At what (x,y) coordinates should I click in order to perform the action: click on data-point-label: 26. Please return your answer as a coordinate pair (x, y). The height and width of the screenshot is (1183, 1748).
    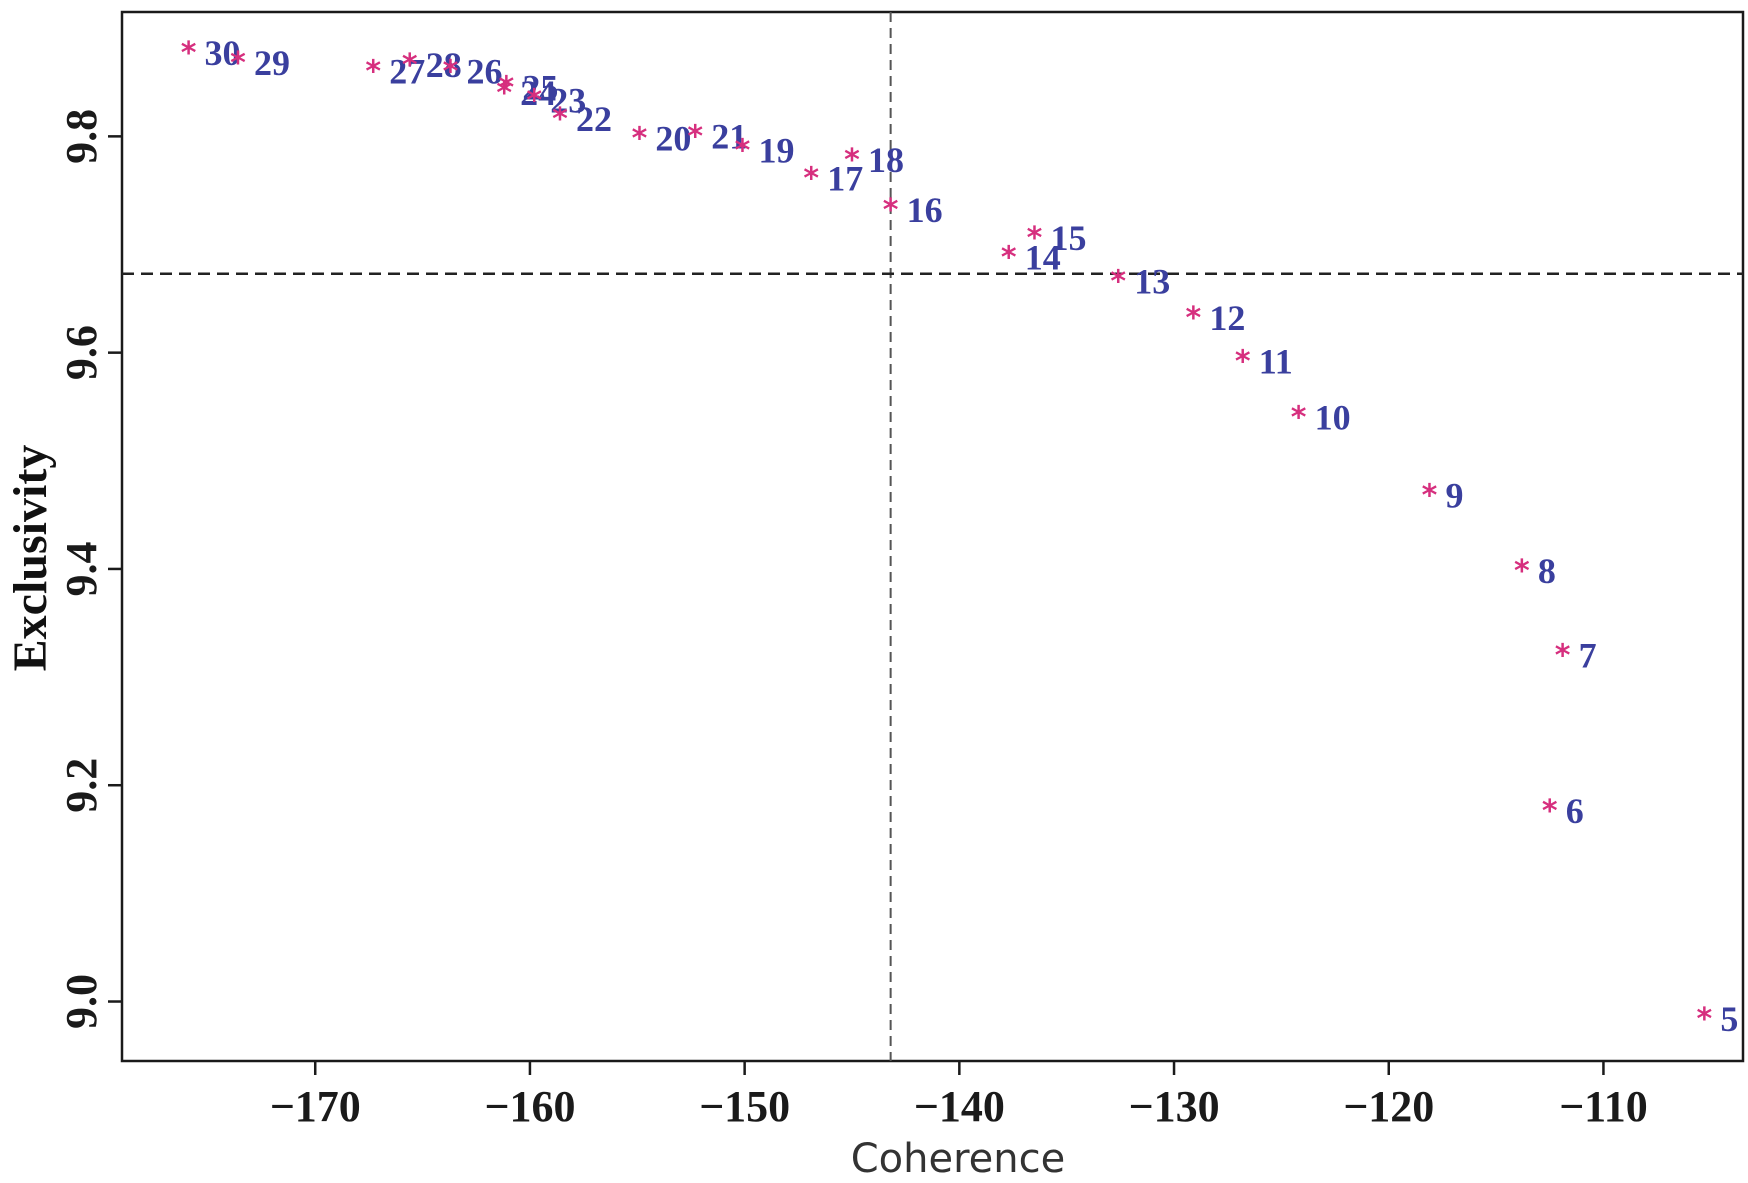
    Looking at the image, I should click on (484, 71).